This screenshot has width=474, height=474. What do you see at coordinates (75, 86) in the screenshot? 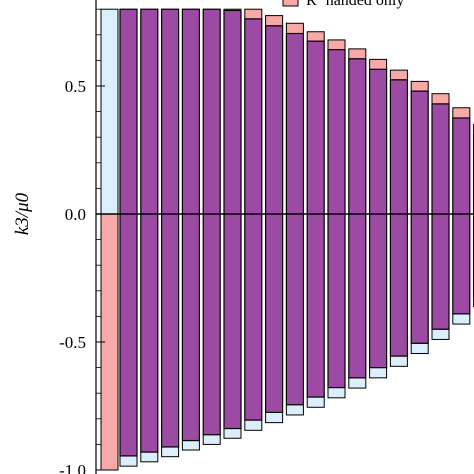
I see `y-tick-label: 0.5` at bounding box center [75, 86].